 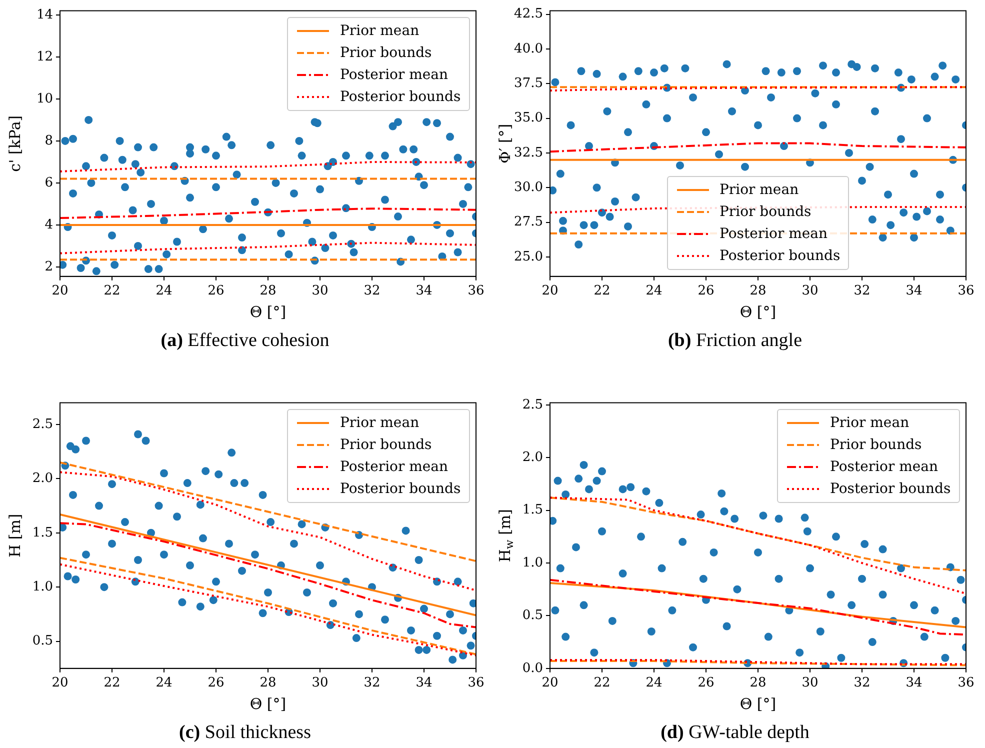 What do you see at coordinates (528, 83) in the screenshot?
I see `y-tick-label: 37.5` at bounding box center [528, 83].